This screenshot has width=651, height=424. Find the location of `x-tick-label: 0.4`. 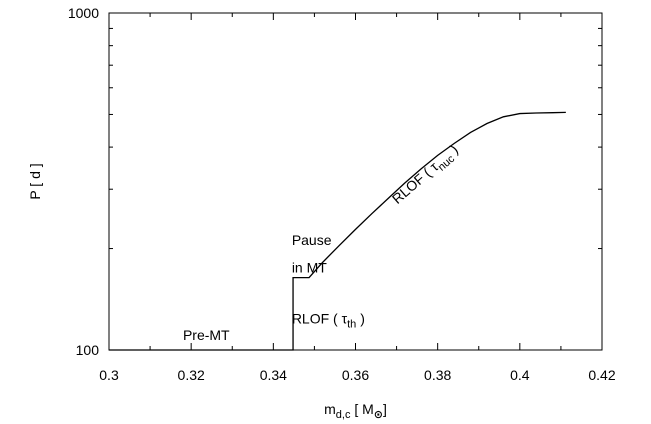

x-tick-label: 0.4 is located at coordinates (520, 375).